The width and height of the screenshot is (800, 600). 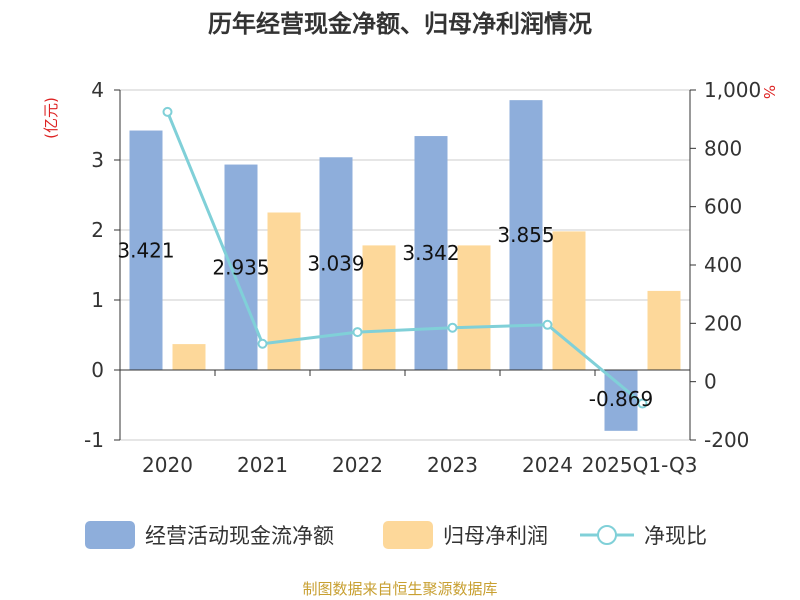 What do you see at coordinates (239, 536) in the screenshot?
I see `legend-label: 经营活动现金流净额` at bounding box center [239, 536].